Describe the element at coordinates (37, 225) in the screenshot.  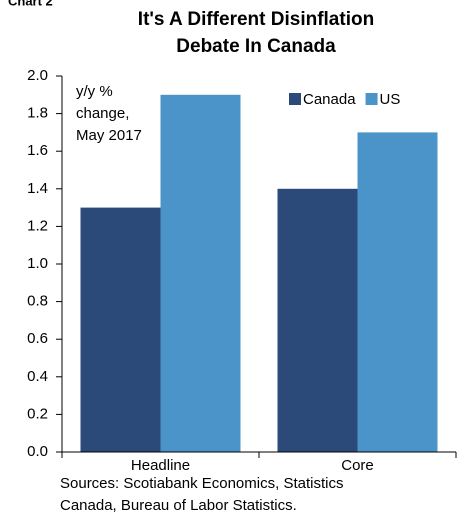
I see `y-tick-label: 1.2` at that location.